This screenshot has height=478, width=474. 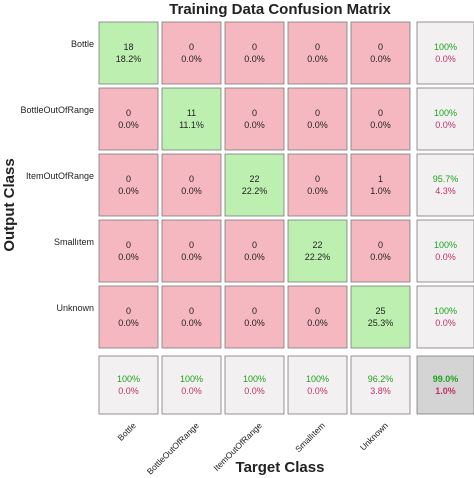 What do you see at coordinates (381, 379) in the screenshot?
I see `col-summary-value: 96.2%` at bounding box center [381, 379].